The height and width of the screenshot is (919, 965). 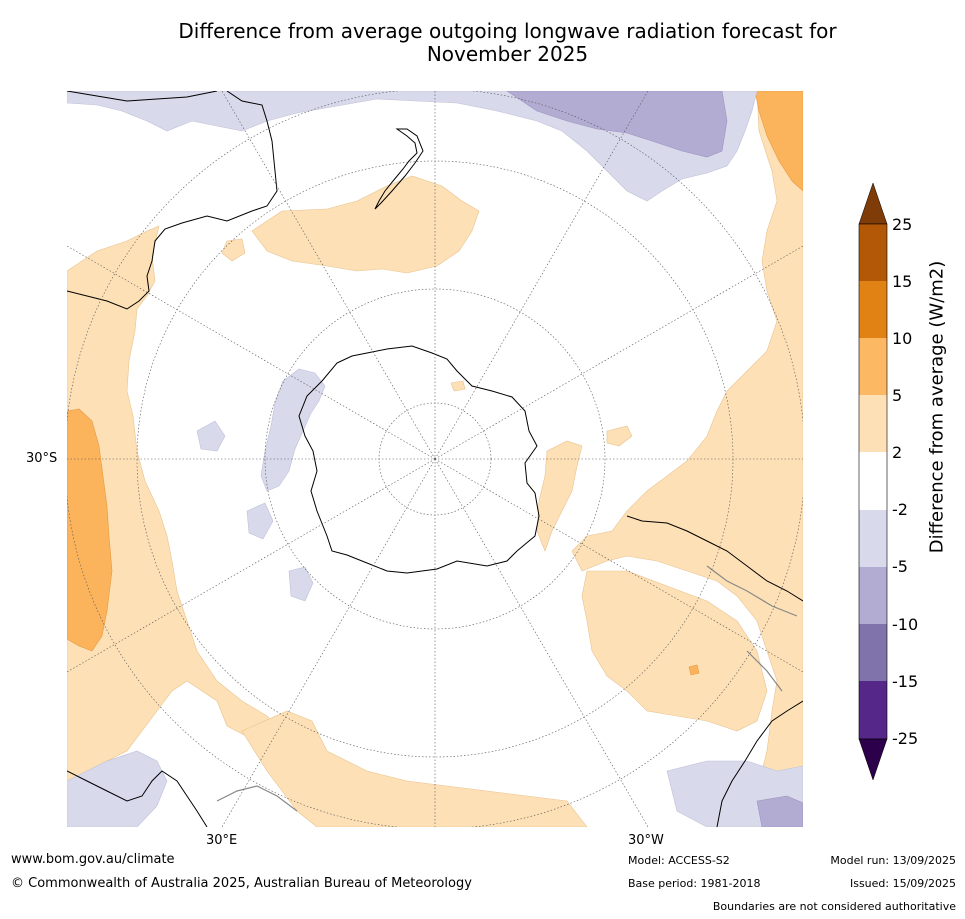 What do you see at coordinates (900, 509) in the screenshot?
I see `colorbar-tick-neg2: -2` at bounding box center [900, 509].